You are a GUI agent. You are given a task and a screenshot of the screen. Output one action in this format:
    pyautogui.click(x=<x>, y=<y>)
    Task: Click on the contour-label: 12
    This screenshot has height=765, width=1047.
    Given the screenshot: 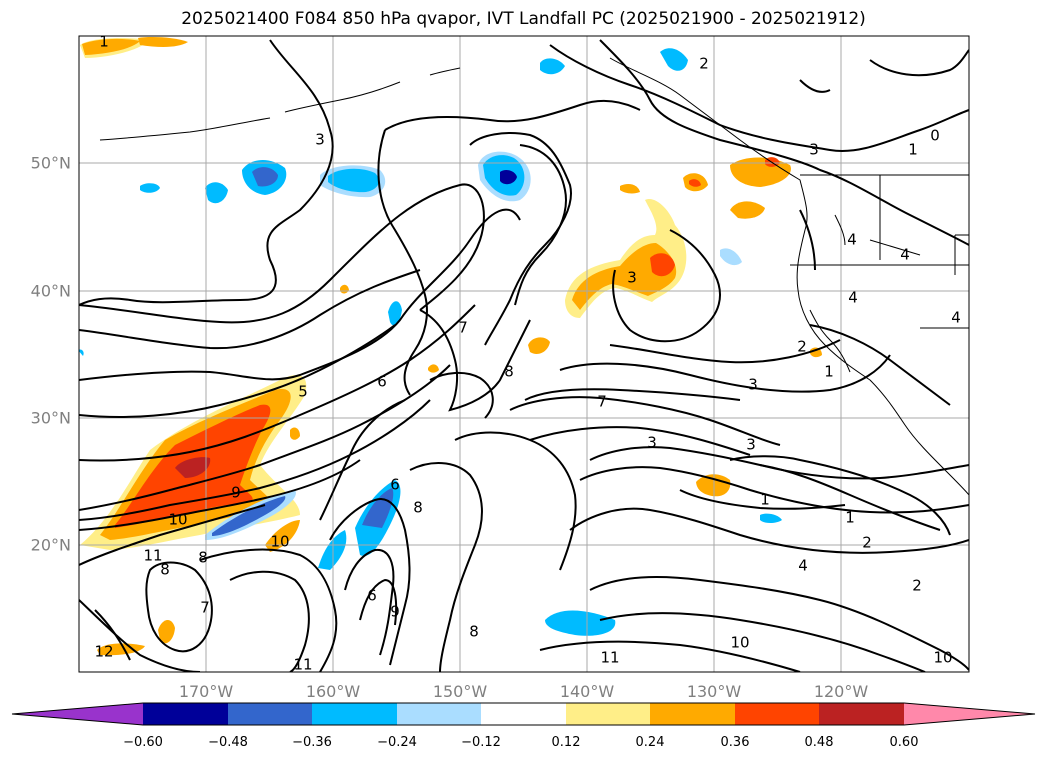 What is the action you would take?
    pyautogui.click(x=103, y=652)
    